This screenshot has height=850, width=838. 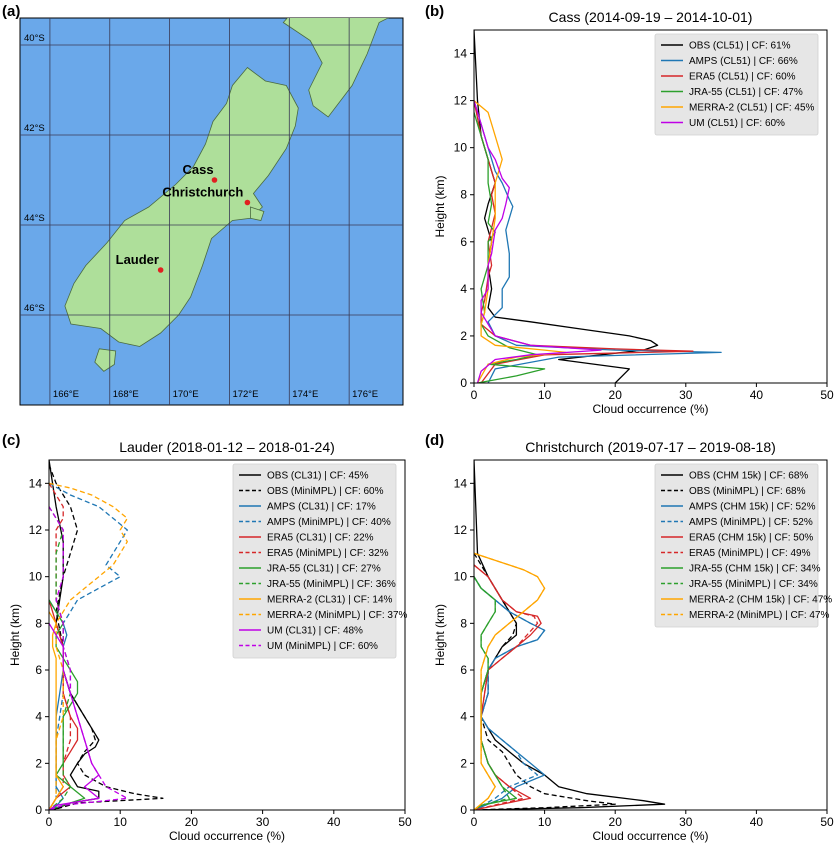 What do you see at coordinates (330, 600) in the screenshot?
I see `legend-entry: MERRA-2 (CL31) | CF: 14%` at bounding box center [330, 600].